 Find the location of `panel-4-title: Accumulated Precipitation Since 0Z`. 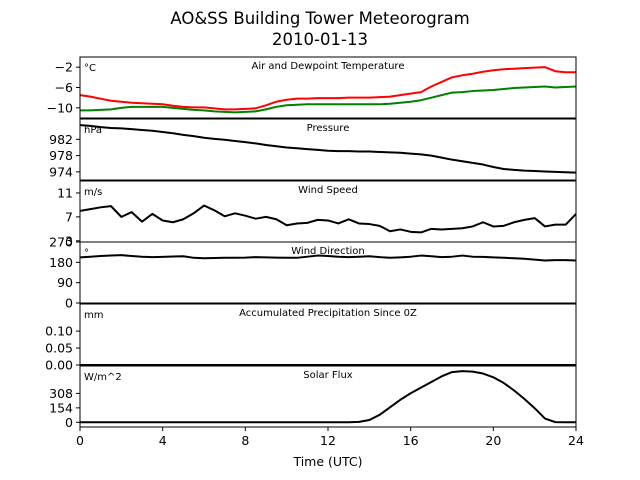

panel-4-title: Accumulated Precipitation Since 0Z is located at coordinates (328, 313).